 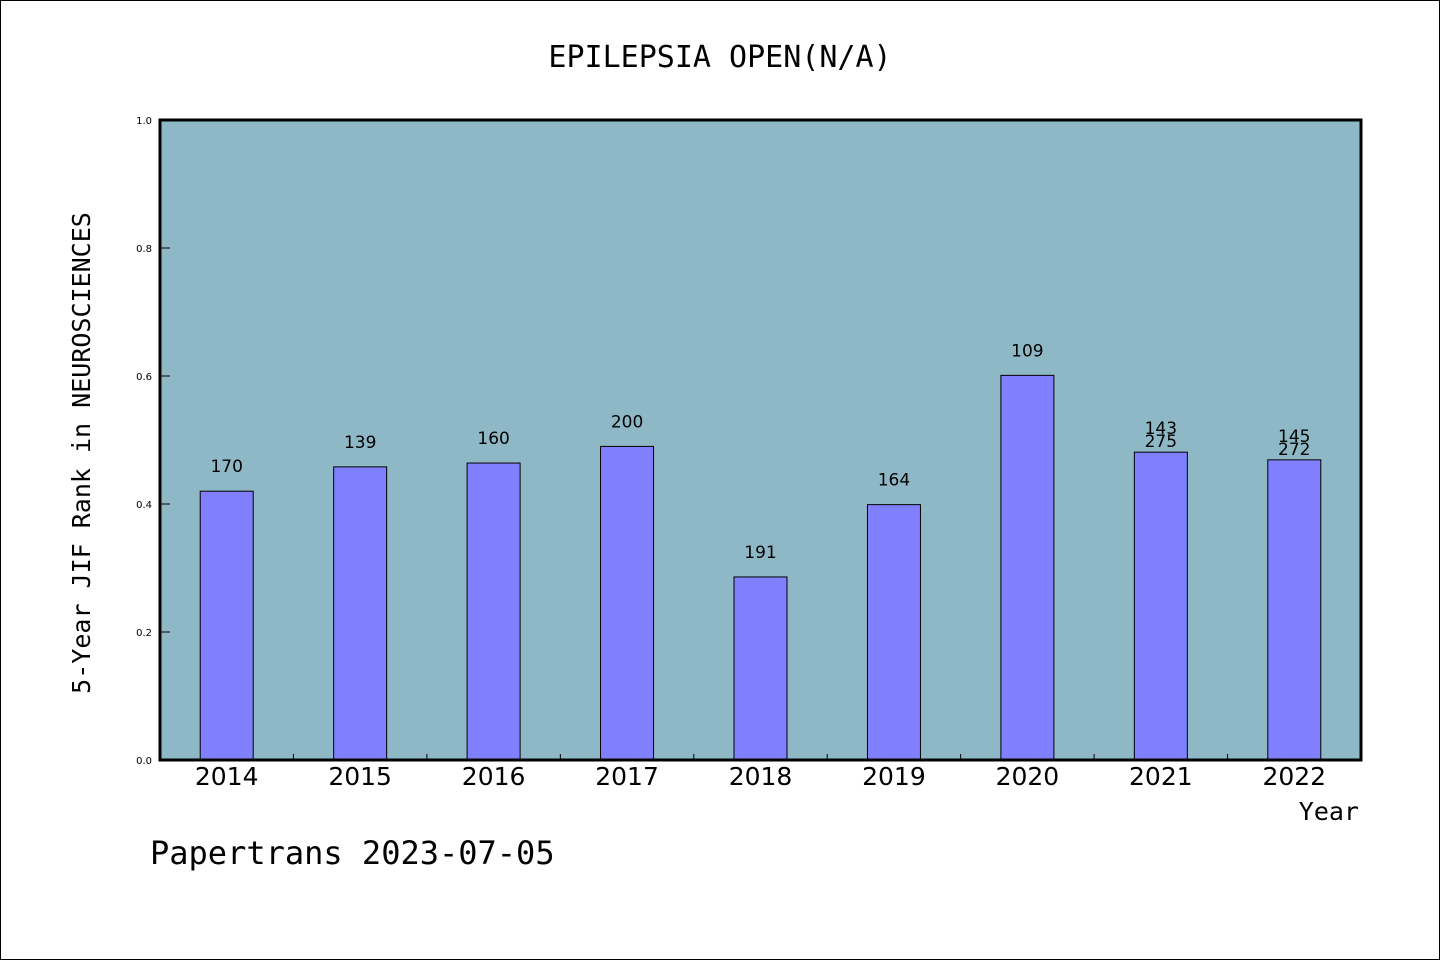 What do you see at coordinates (81, 453) in the screenshot?
I see `y-axis-label: 5-Year JIF Rank in NEUROSCIENCES` at bounding box center [81, 453].